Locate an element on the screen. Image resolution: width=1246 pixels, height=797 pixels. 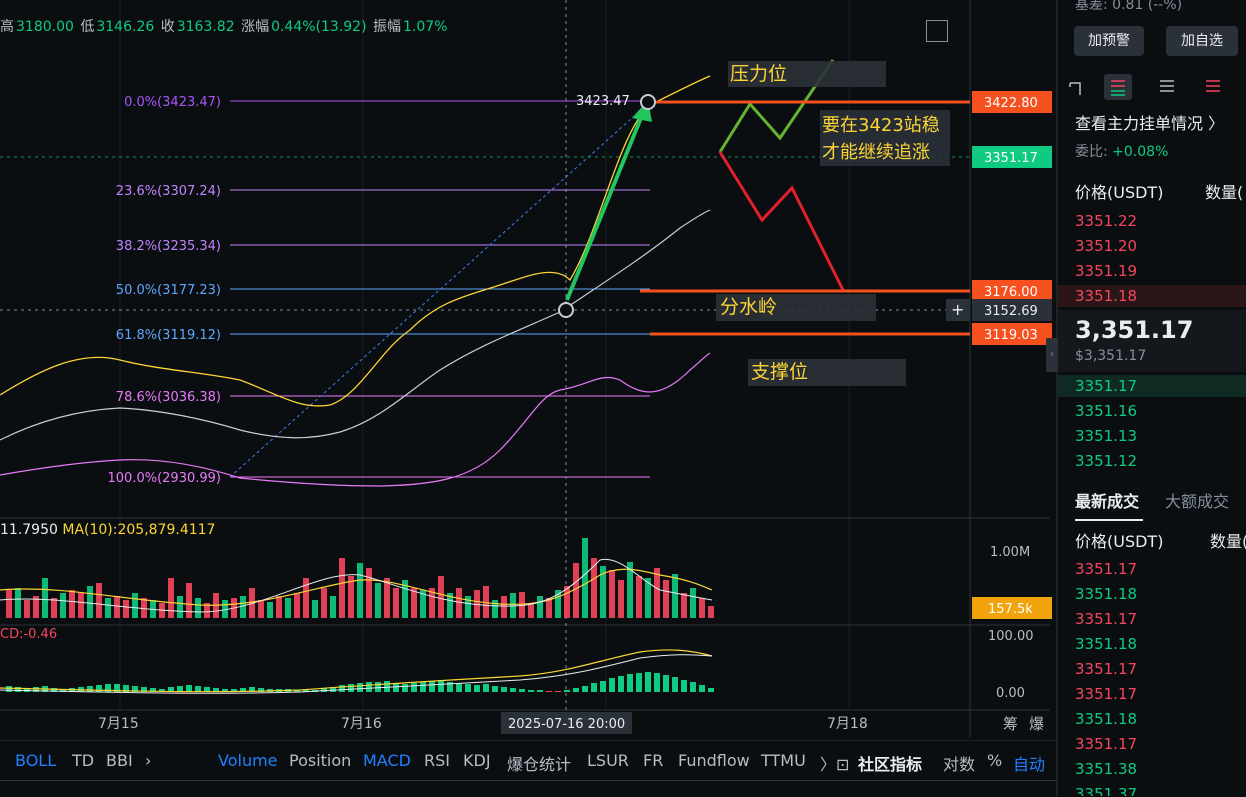
crosshair-tag-bg is located at coordinates (1012, 310).